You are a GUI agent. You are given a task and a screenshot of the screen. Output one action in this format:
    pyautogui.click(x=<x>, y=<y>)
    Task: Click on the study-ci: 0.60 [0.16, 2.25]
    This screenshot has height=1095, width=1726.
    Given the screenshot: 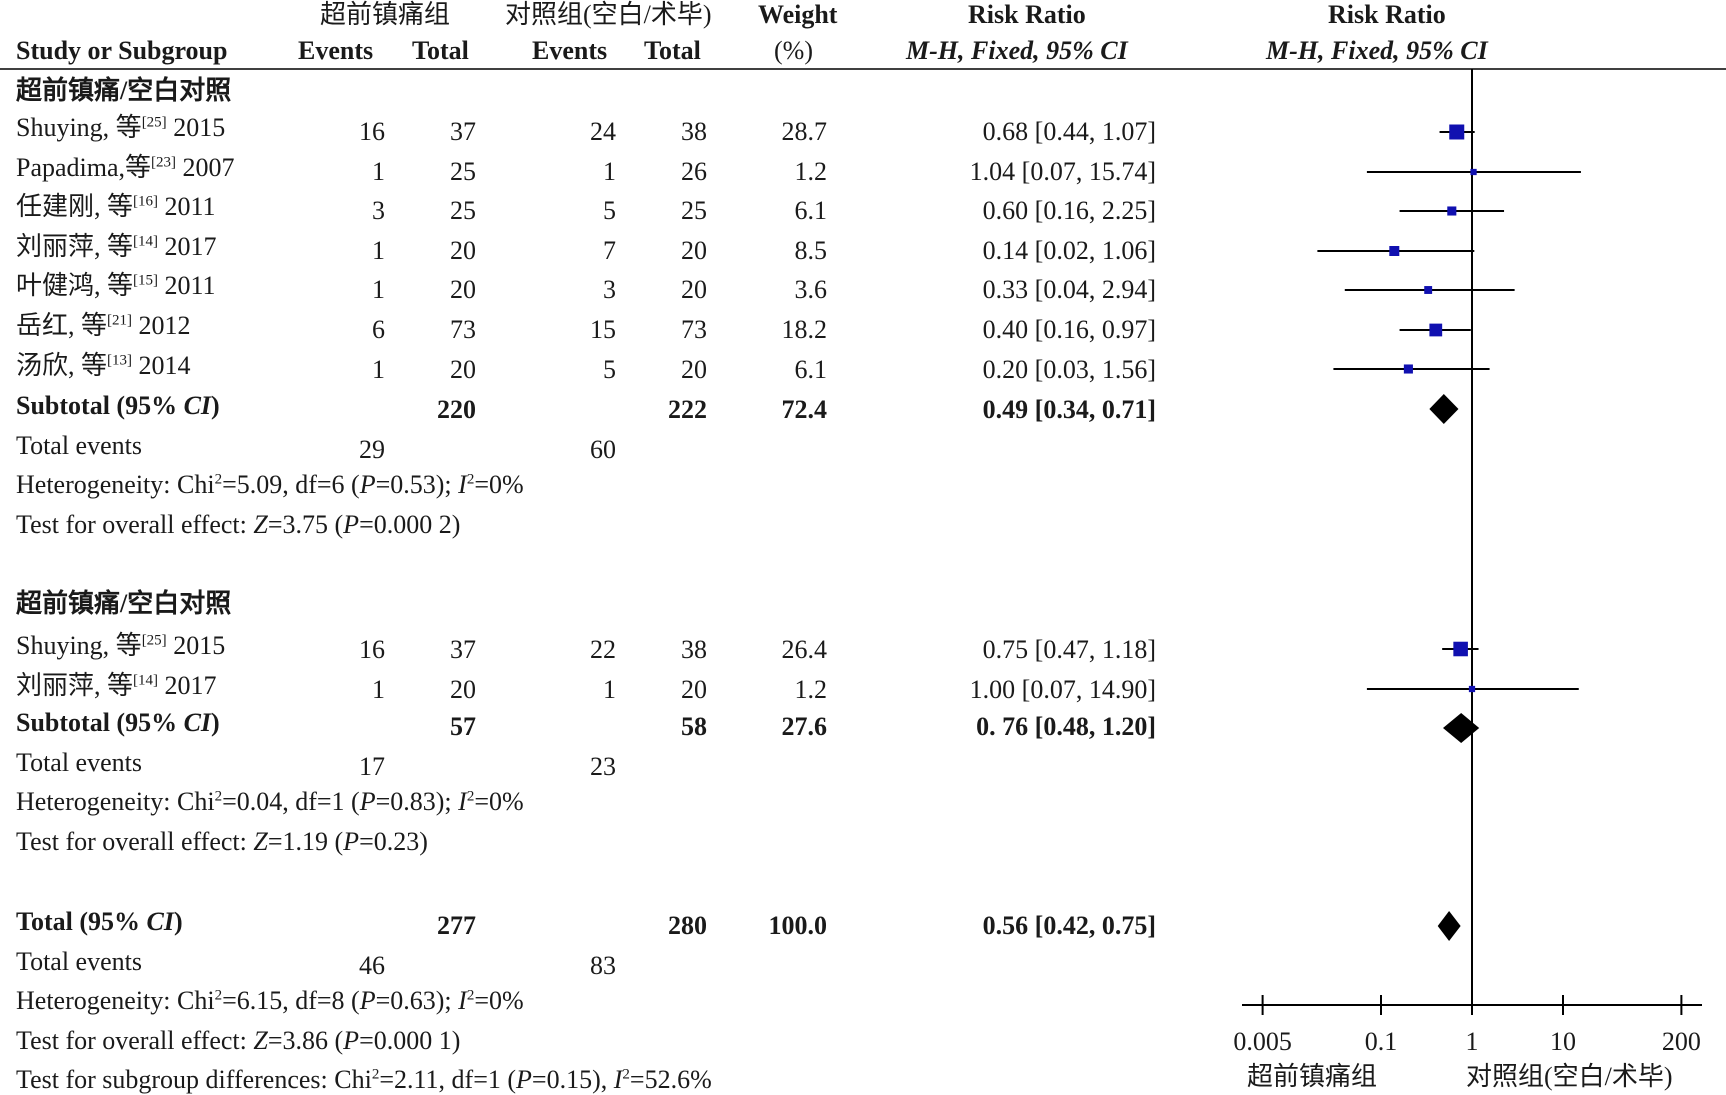 What is the action you would take?
    pyautogui.click(x=1069, y=211)
    